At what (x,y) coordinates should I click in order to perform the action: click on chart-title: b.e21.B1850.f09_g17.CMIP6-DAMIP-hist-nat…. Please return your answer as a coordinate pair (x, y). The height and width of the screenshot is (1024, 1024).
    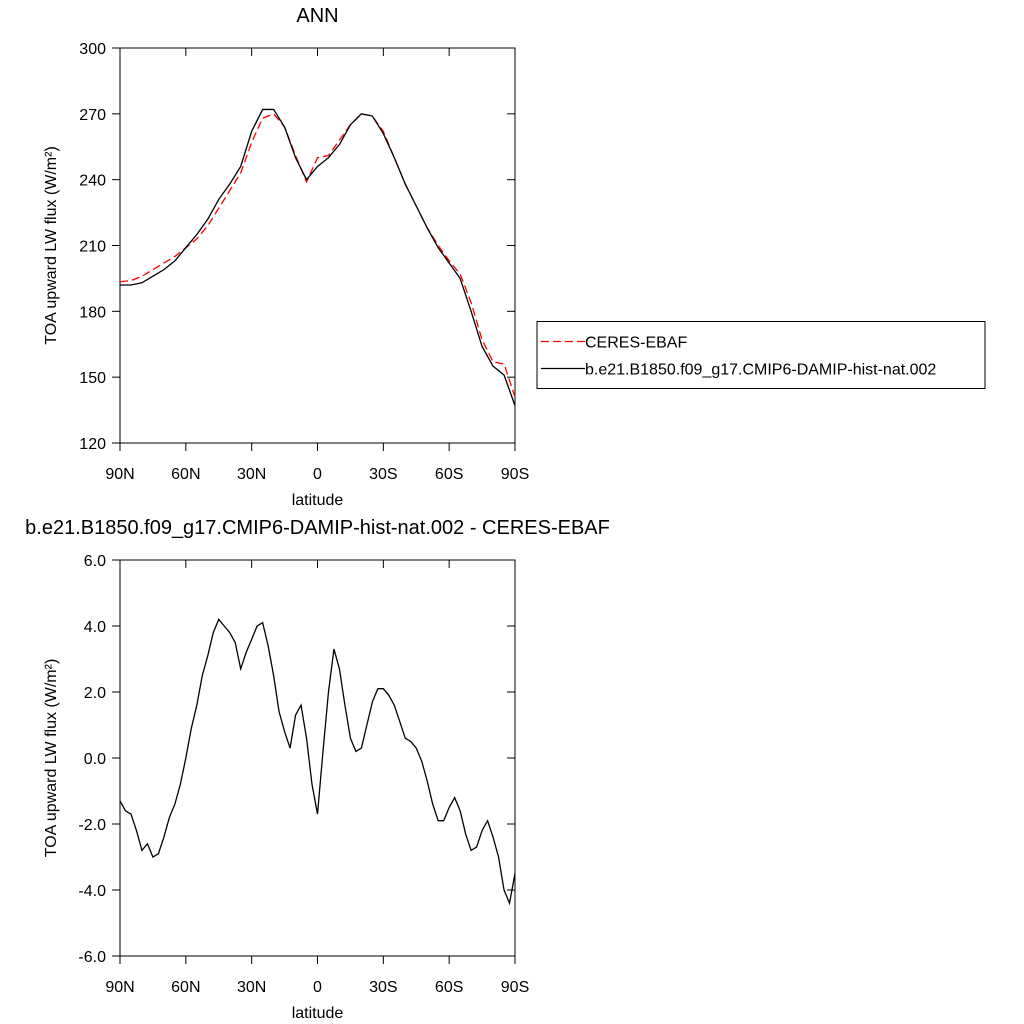
    Looking at the image, I should click on (317, 528).